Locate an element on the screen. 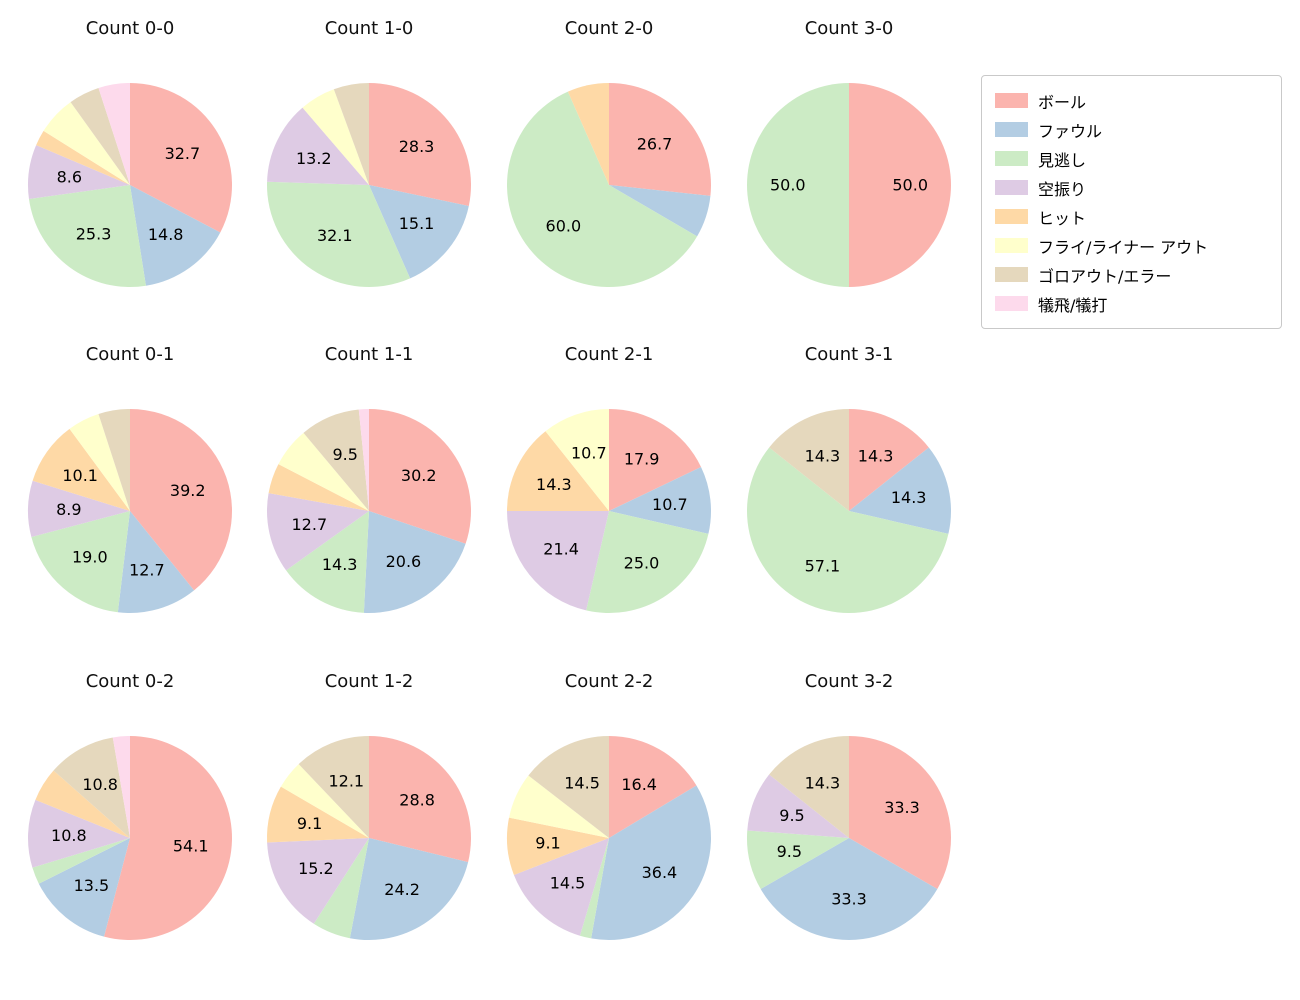  slice-value-label: 14.5 is located at coordinates (582, 783).